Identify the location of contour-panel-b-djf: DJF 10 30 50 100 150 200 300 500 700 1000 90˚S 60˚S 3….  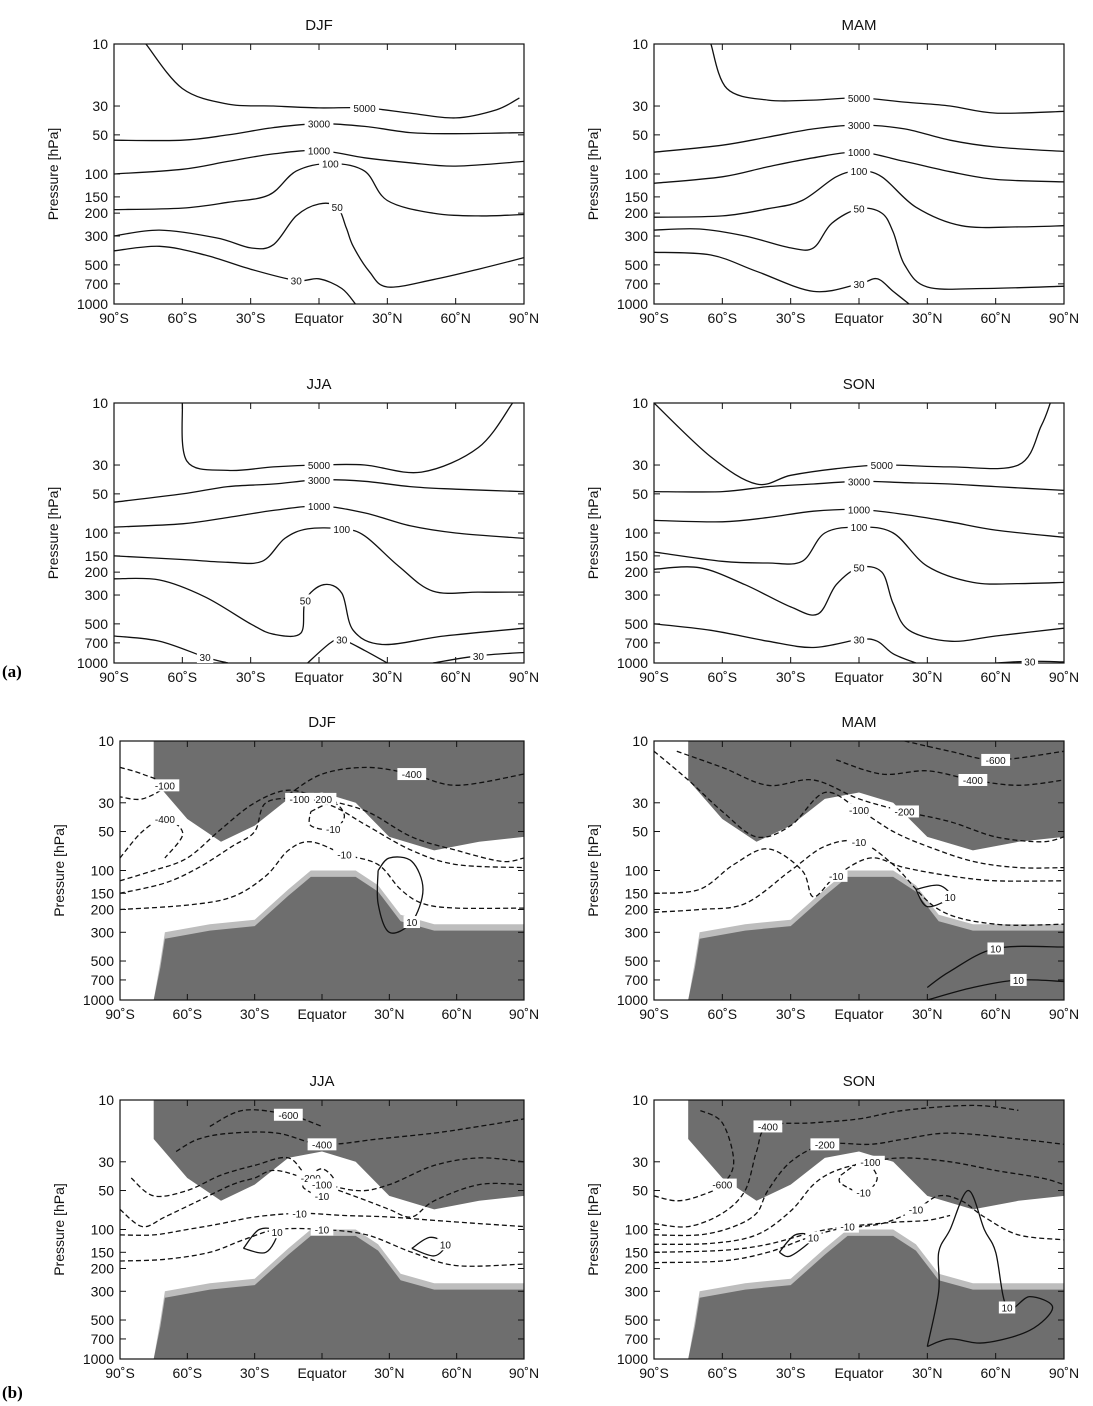
(280, 868).